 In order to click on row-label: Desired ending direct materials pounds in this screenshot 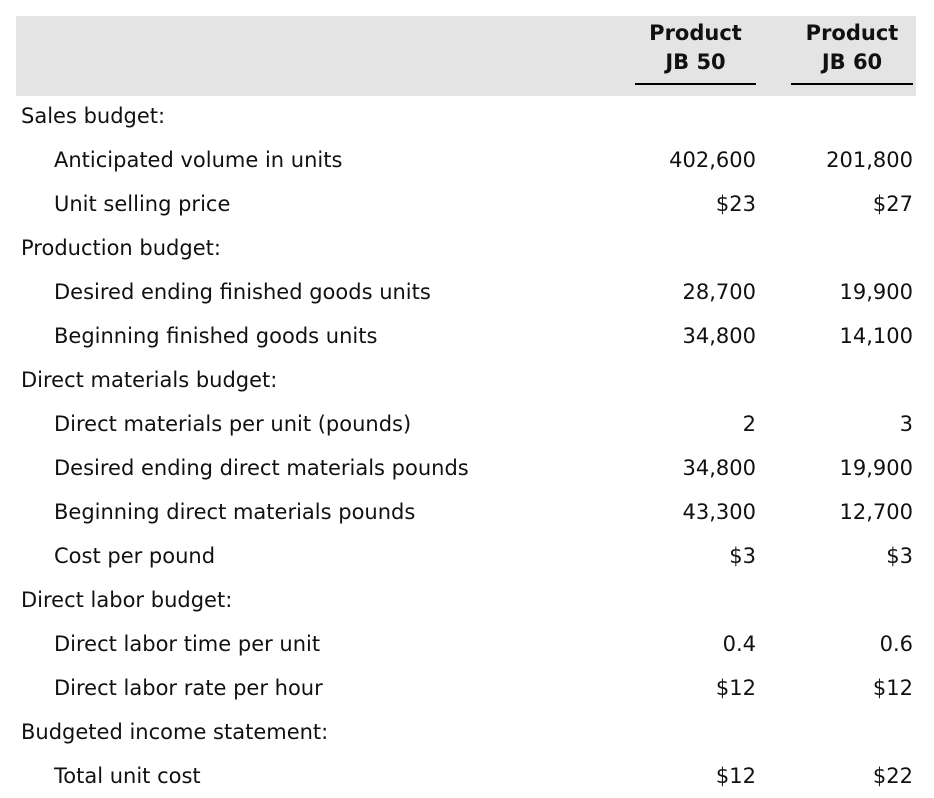, I will do `click(261, 468)`.